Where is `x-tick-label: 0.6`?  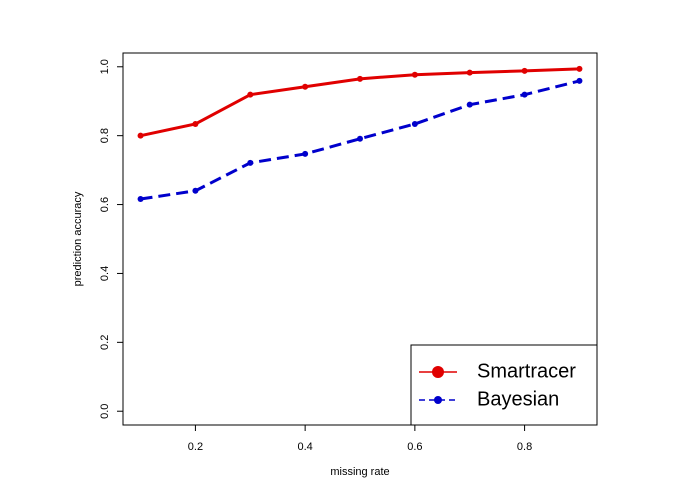 x-tick-label: 0.6 is located at coordinates (414, 447).